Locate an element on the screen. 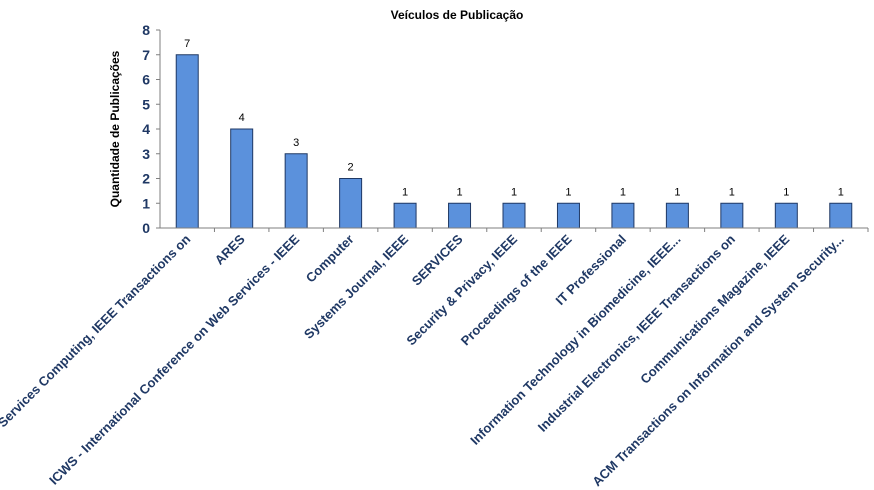  x-tick-label: Proceedings of the IEEE is located at coordinates (516, 289).